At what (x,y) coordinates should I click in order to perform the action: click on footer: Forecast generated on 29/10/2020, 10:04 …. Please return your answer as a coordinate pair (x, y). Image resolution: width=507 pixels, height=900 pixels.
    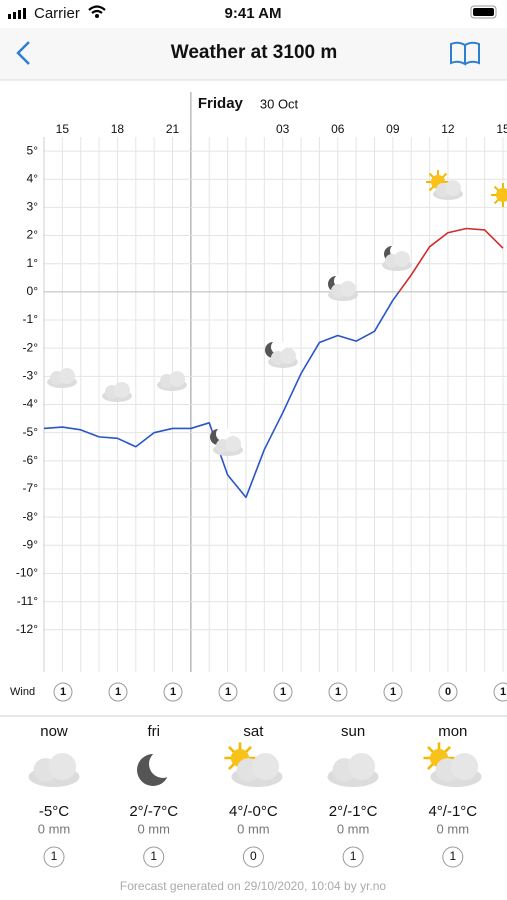
    Looking at the image, I should click on (253, 886).